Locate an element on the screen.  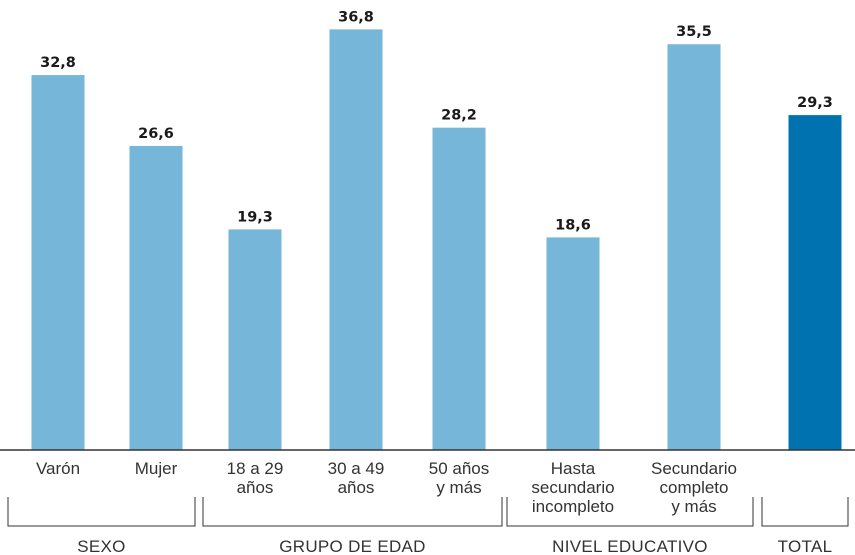
value-label-6: 18,6 is located at coordinates (573, 225).